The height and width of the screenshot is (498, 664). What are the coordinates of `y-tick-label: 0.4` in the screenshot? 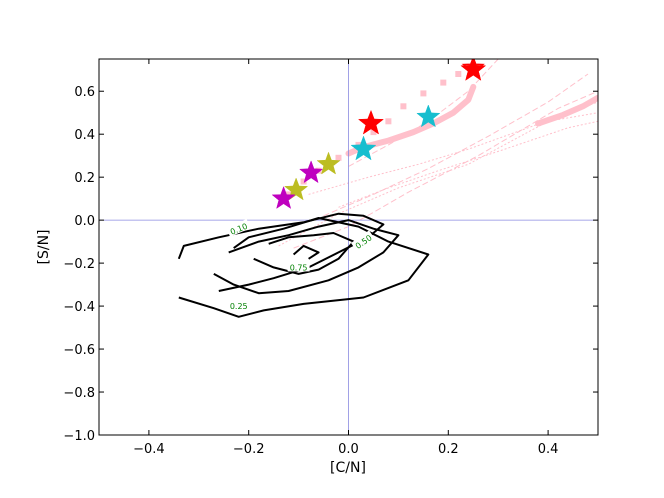 It's located at (84, 135).